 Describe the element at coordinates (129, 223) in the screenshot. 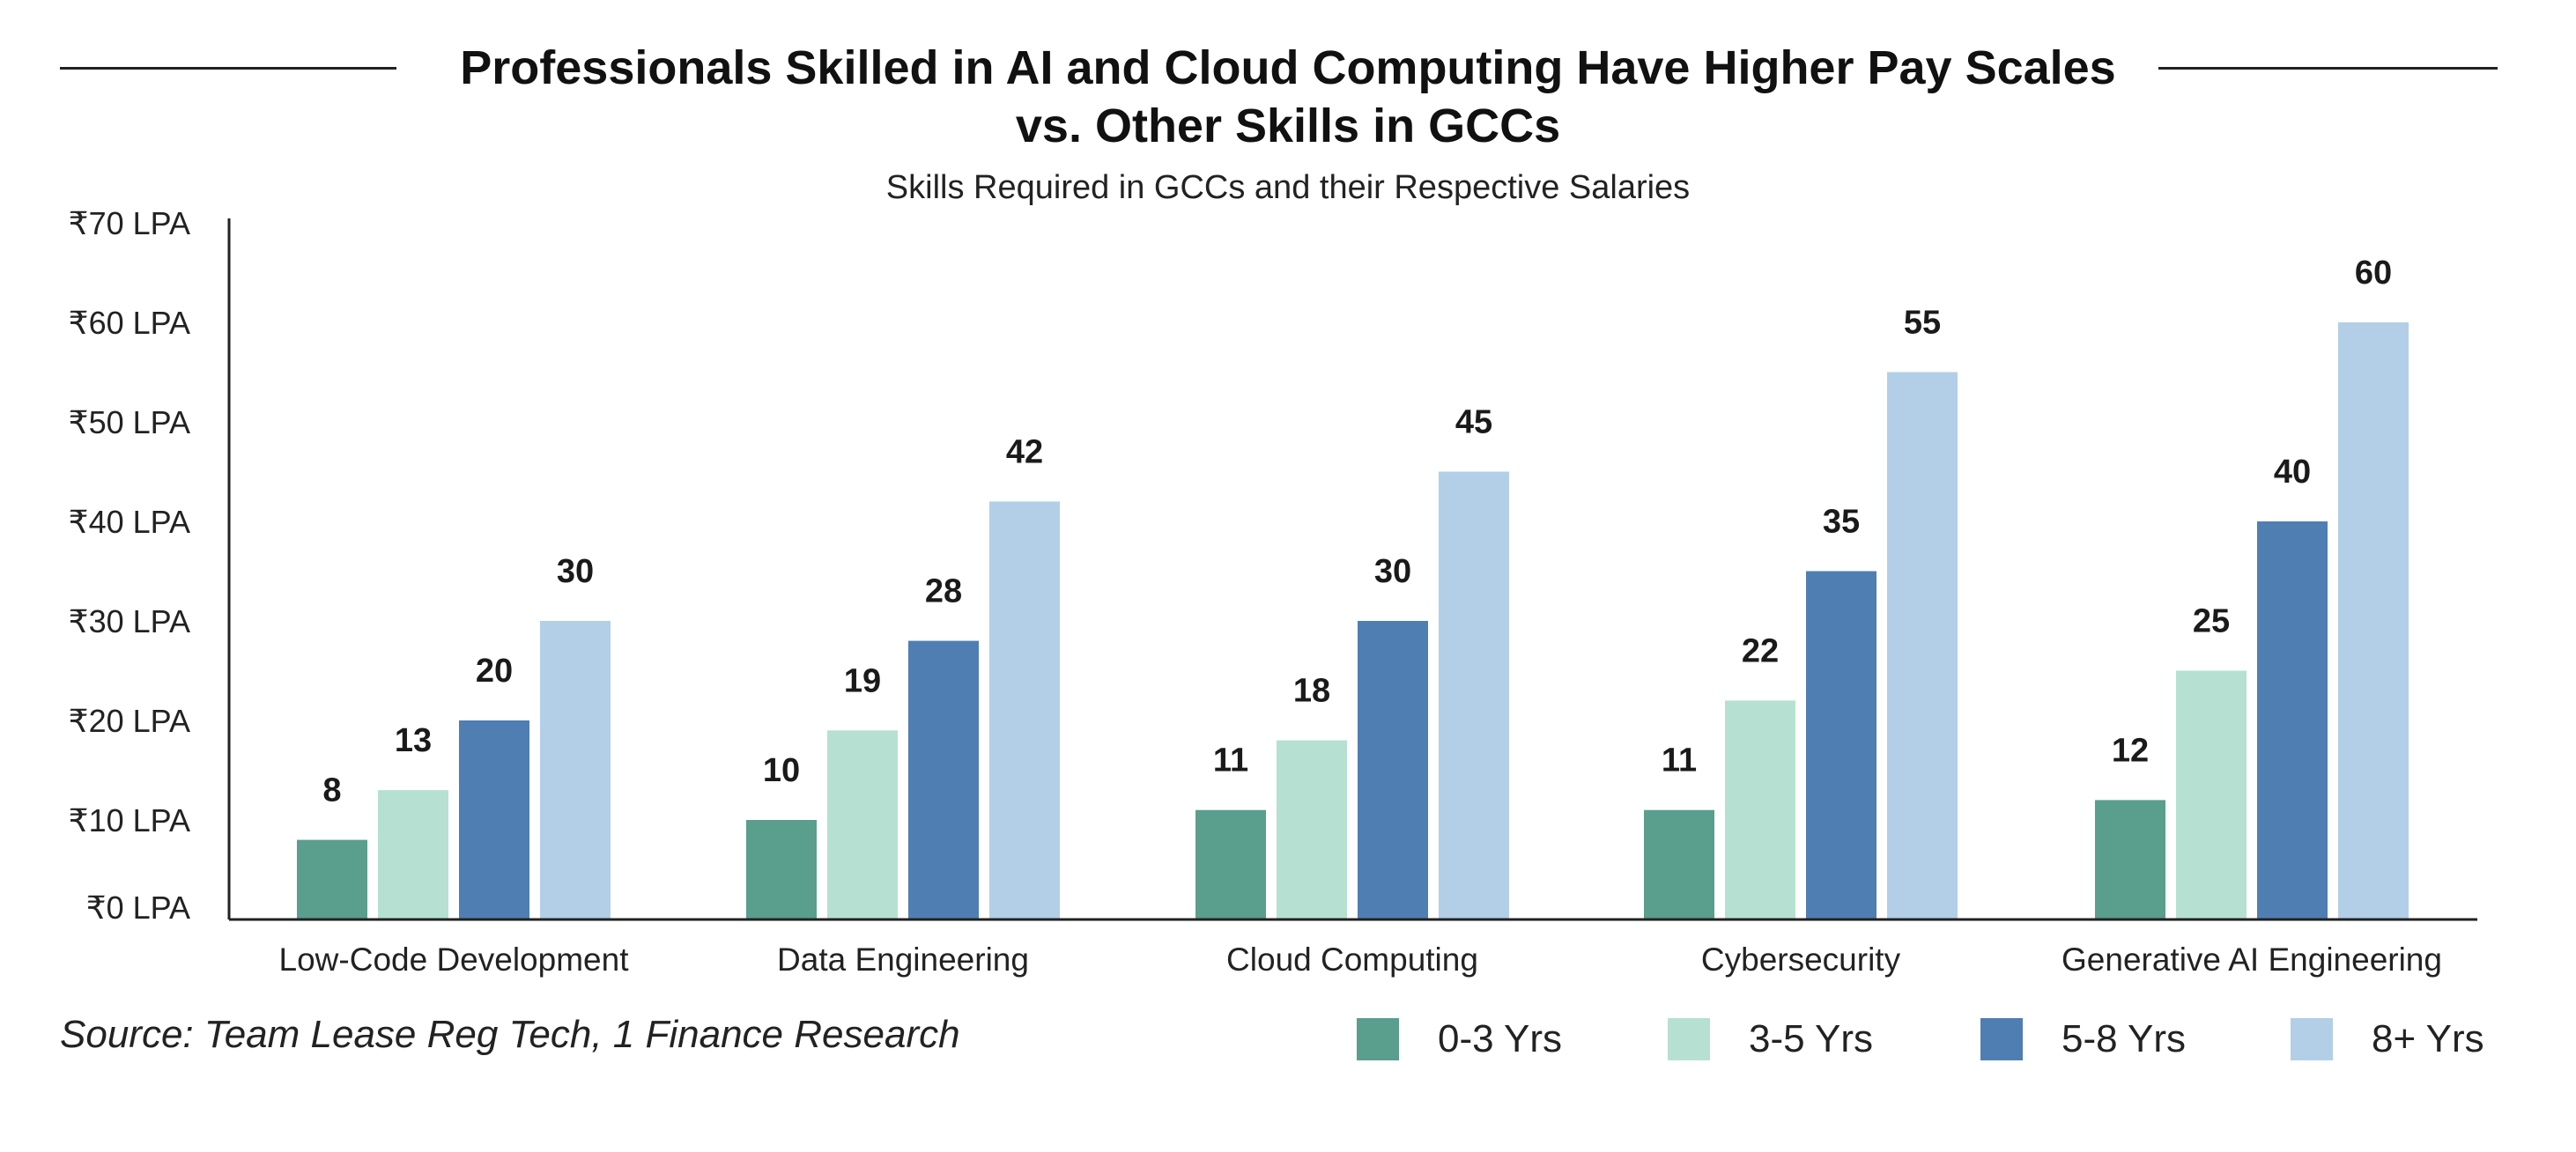

I see `y-tick-label-70: ₹70 LPA` at that location.